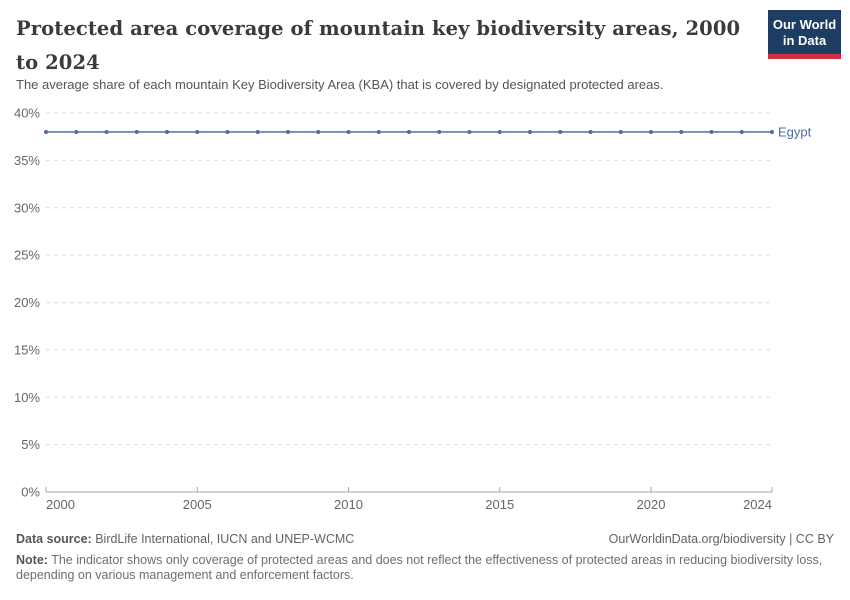  What do you see at coordinates (27, 302) in the screenshot?
I see `y-tick-label: 20%` at bounding box center [27, 302].